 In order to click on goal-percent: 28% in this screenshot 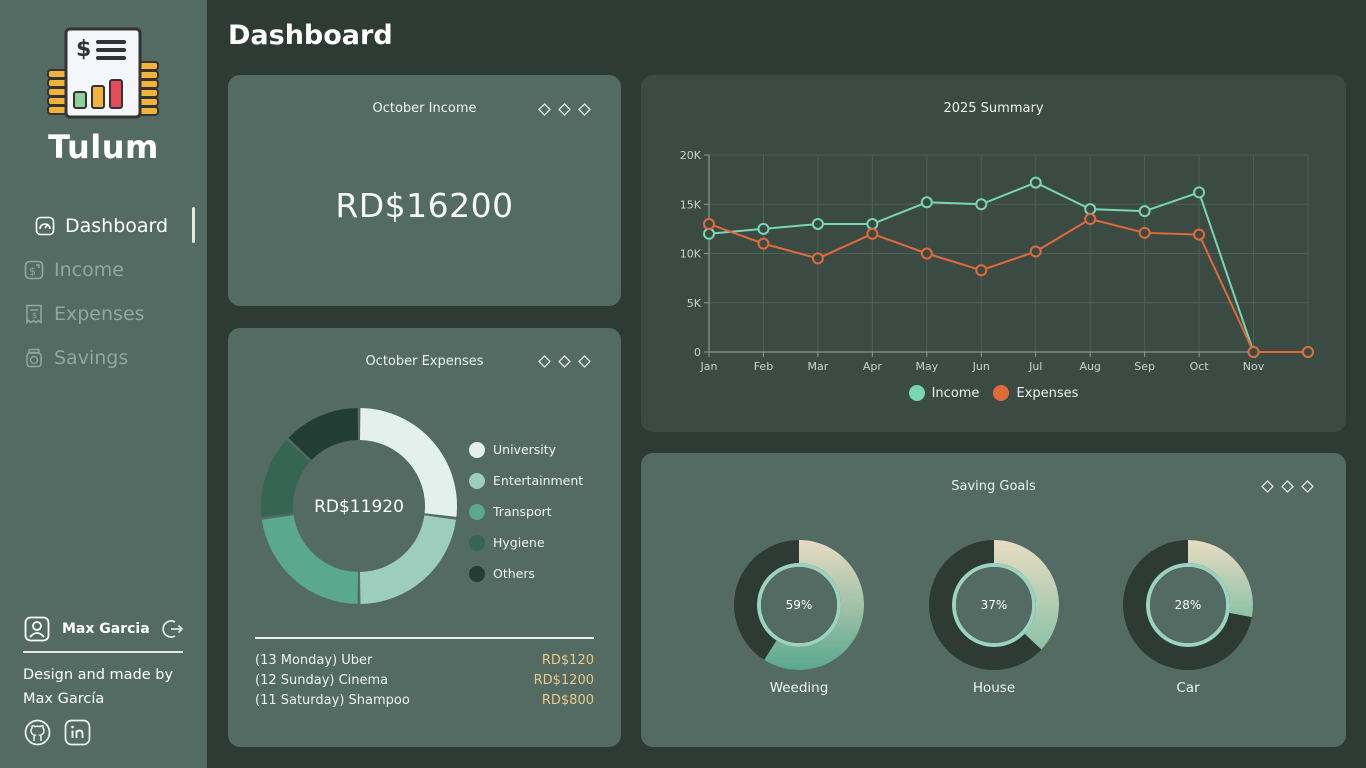, I will do `click(1188, 605)`.